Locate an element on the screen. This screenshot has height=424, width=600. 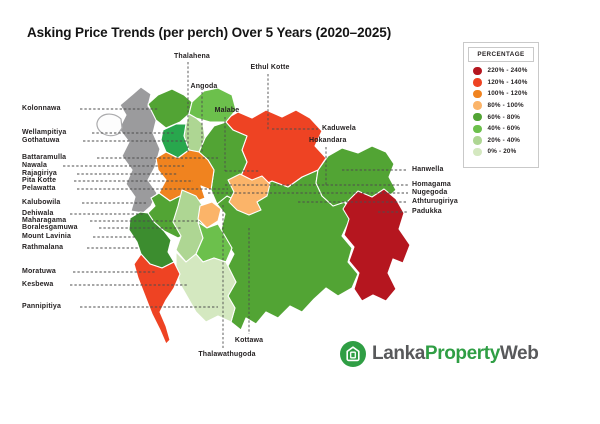
map-label-moratuwa: Moratuwa is located at coordinates (39, 271).